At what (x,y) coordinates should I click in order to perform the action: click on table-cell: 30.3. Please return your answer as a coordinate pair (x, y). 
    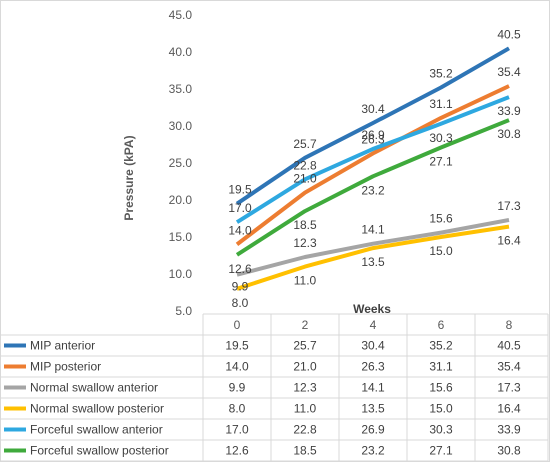
    Looking at the image, I should click on (441, 430).